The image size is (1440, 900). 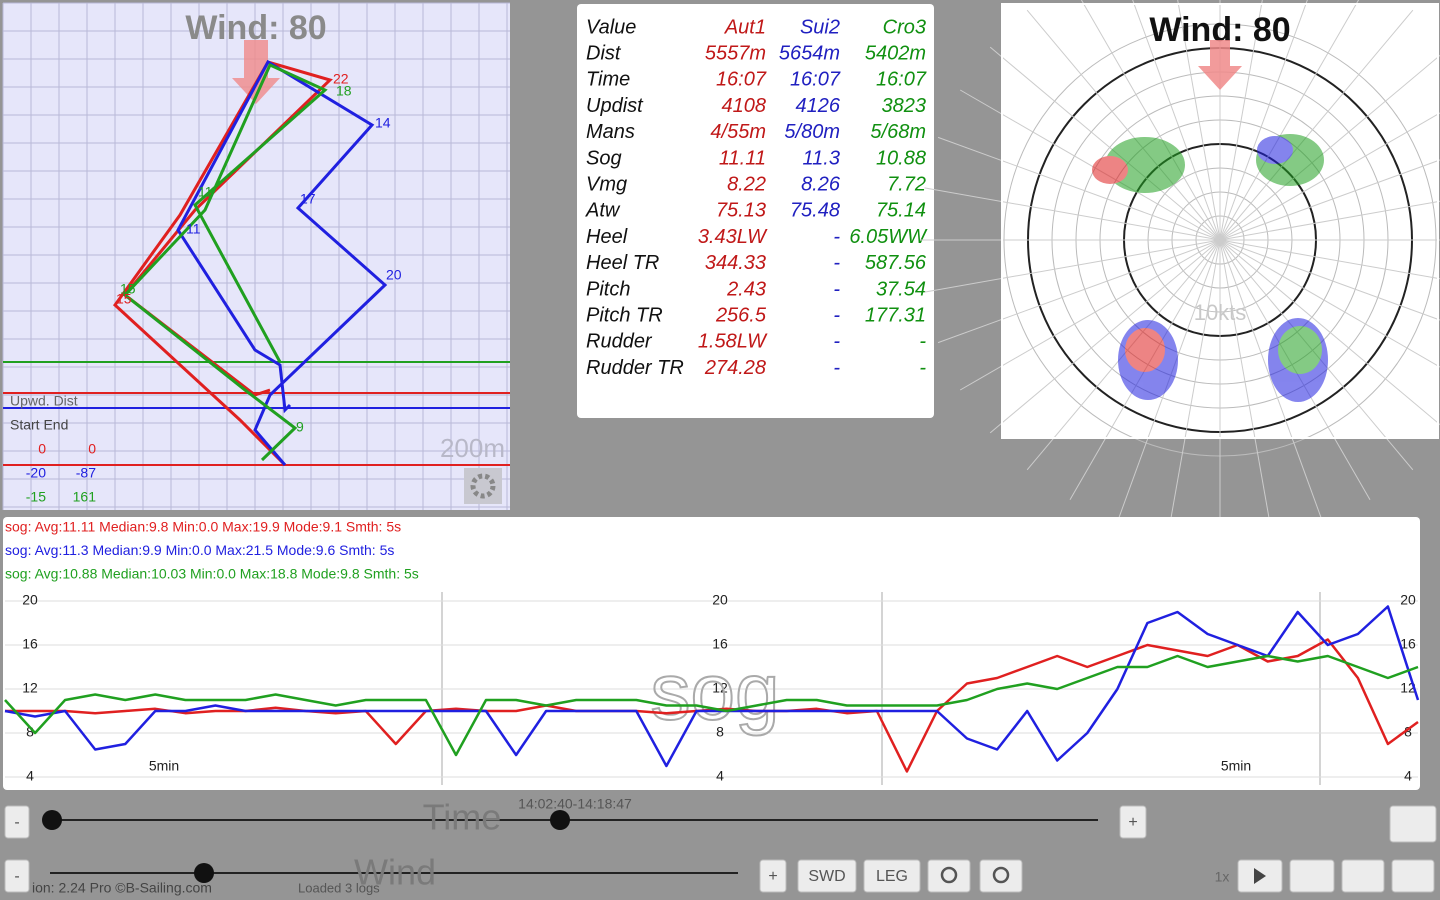 I want to click on track, so click(x=225, y=262).